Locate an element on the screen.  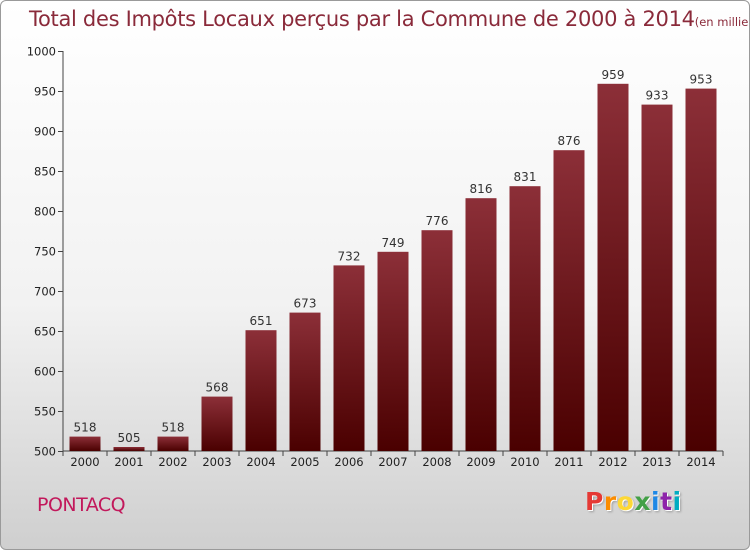
data-label: 876 is located at coordinates (569, 141).